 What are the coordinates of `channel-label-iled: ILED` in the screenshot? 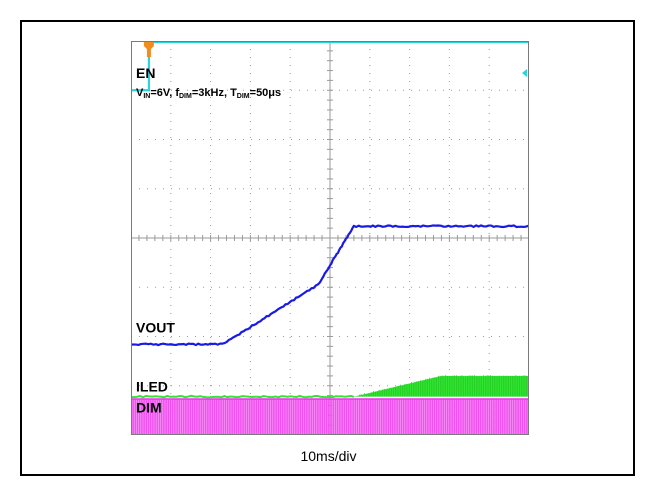 It's located at (152, 387).